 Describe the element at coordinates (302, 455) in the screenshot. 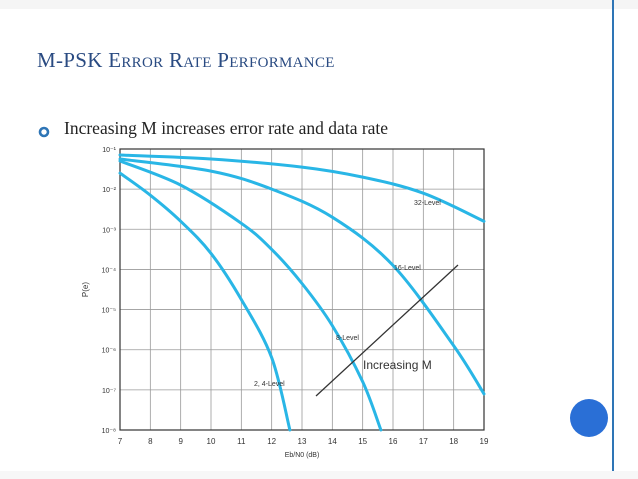

I see `x-axis-label: Eb/N0 (dB)` at that location.